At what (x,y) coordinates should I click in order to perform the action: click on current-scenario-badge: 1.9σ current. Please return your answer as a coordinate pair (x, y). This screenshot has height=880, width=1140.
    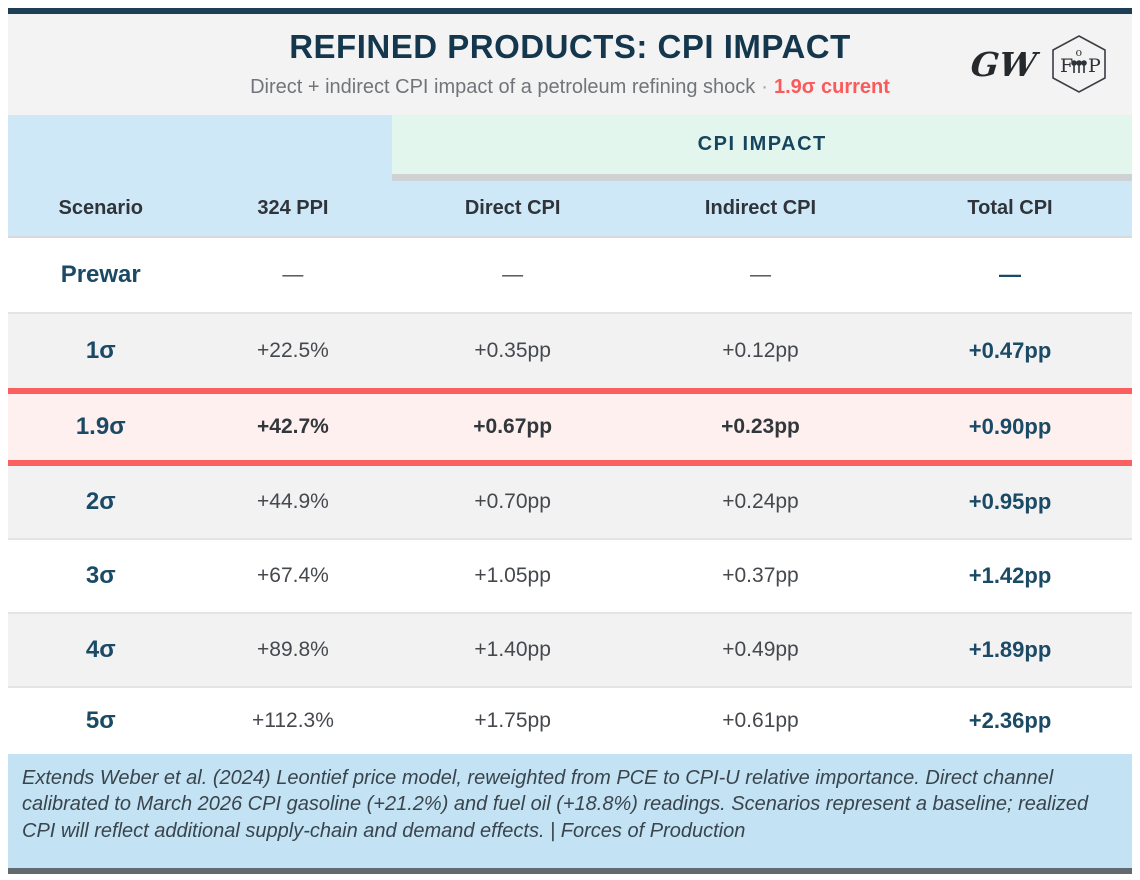
    Looking at the image, I should click on (831, 87).